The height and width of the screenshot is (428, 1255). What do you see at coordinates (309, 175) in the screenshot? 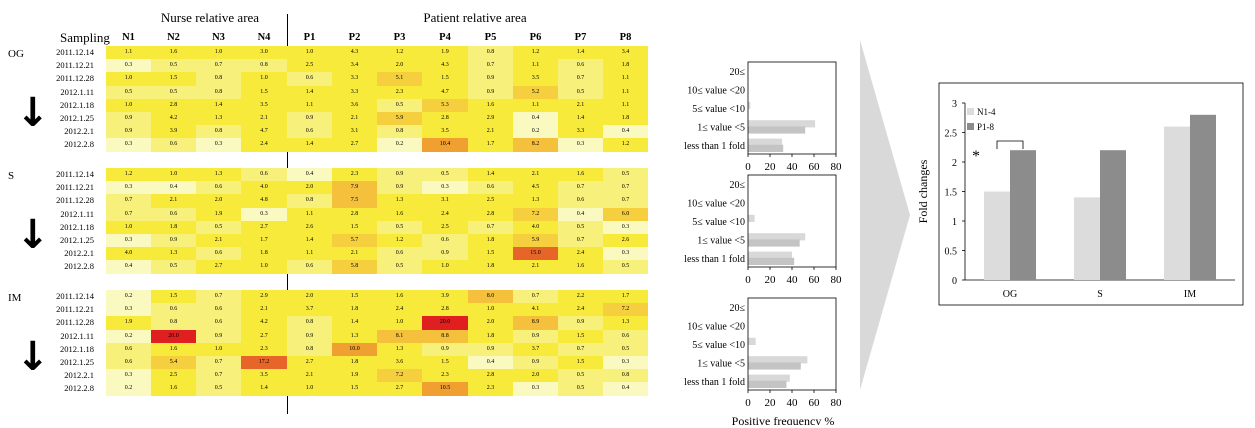
I see `heatmap-cell: 0.4` at bounding box center [309, 175].